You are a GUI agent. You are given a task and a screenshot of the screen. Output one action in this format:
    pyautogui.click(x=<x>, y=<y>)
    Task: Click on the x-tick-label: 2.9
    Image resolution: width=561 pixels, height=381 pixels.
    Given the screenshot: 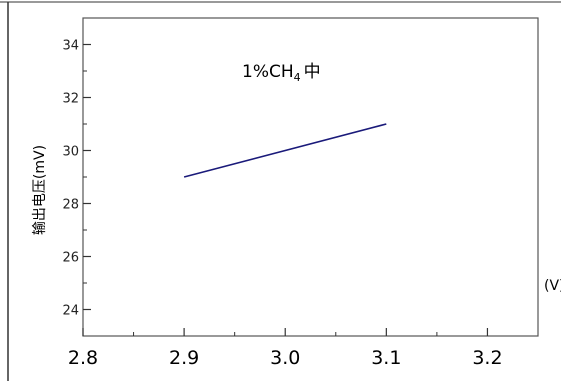 What is the action you would take?
    pyautogui.click(x=184, y=358)
    